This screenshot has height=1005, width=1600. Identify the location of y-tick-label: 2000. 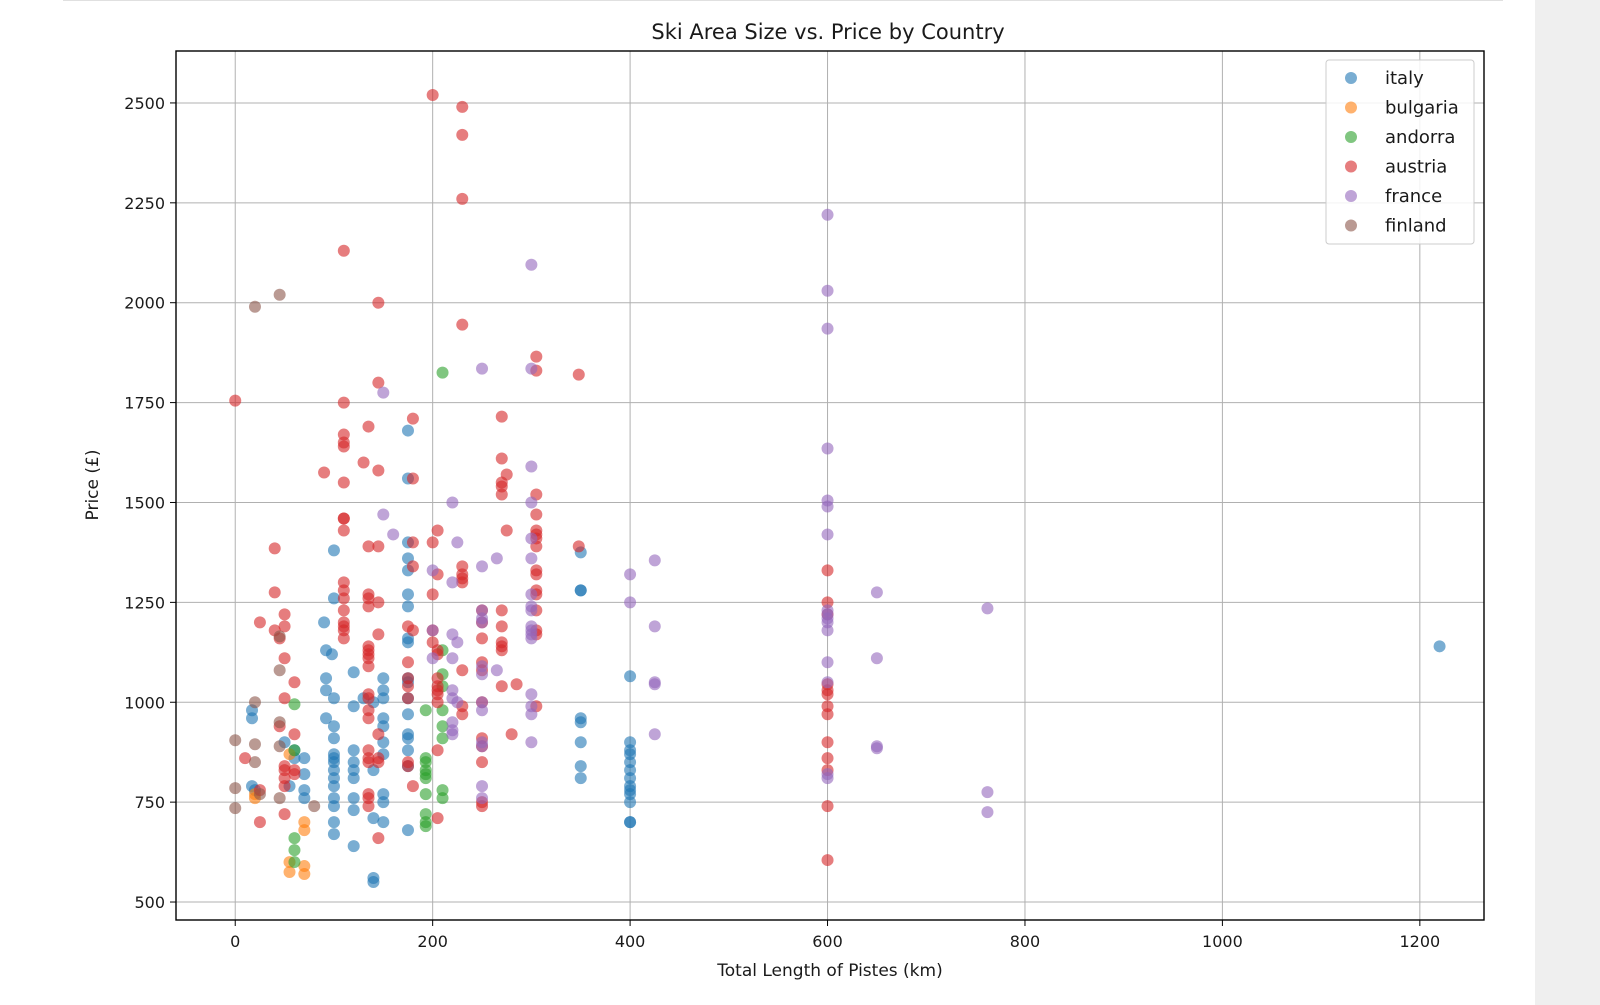
(144, 303).